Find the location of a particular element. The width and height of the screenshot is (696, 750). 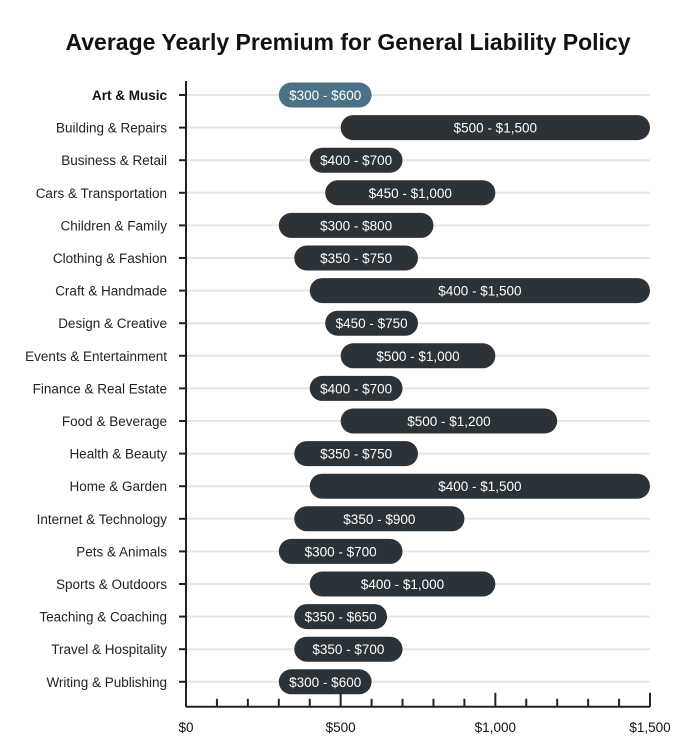

bar-data-label: $300 - $700 is located at coordinates (341, 551).